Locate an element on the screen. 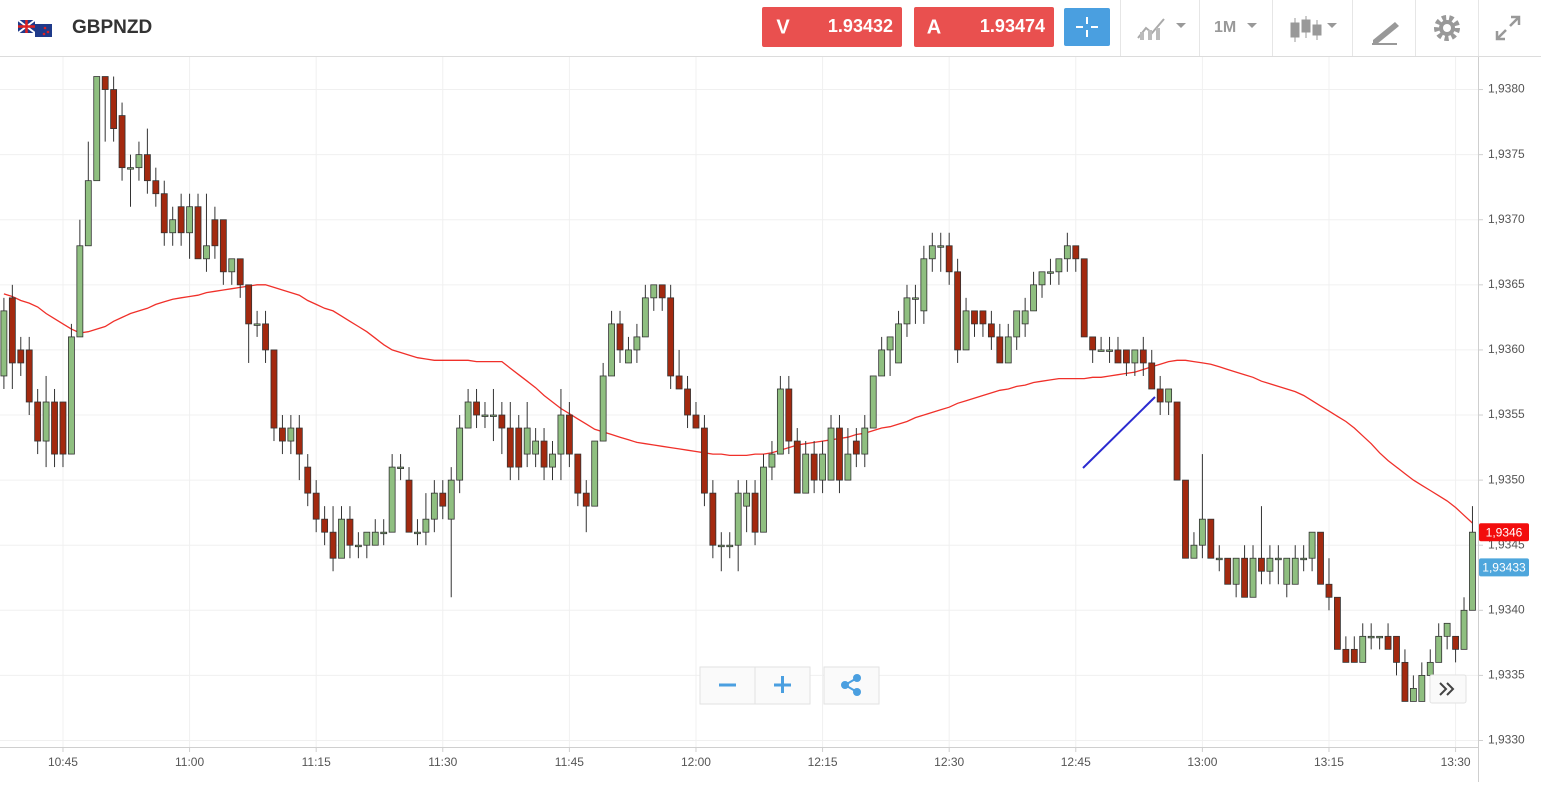 Image resolution: width=1541 pixels, height=787 pixels. sell-label: V is located at coordinates (783, 27).